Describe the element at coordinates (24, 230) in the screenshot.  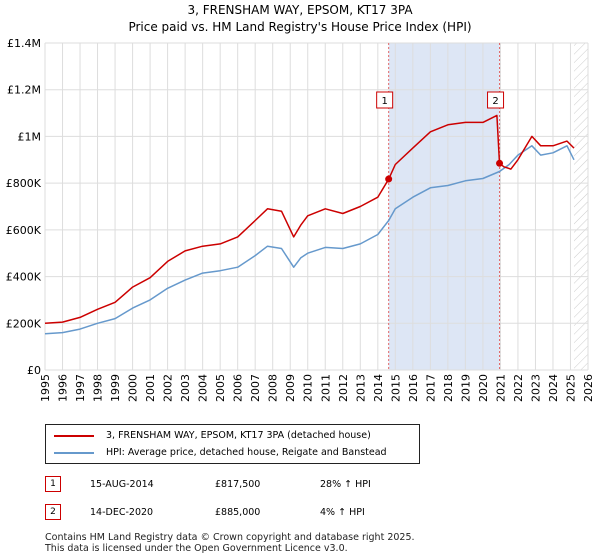
I see `y-tick-label: £600K` at that location.